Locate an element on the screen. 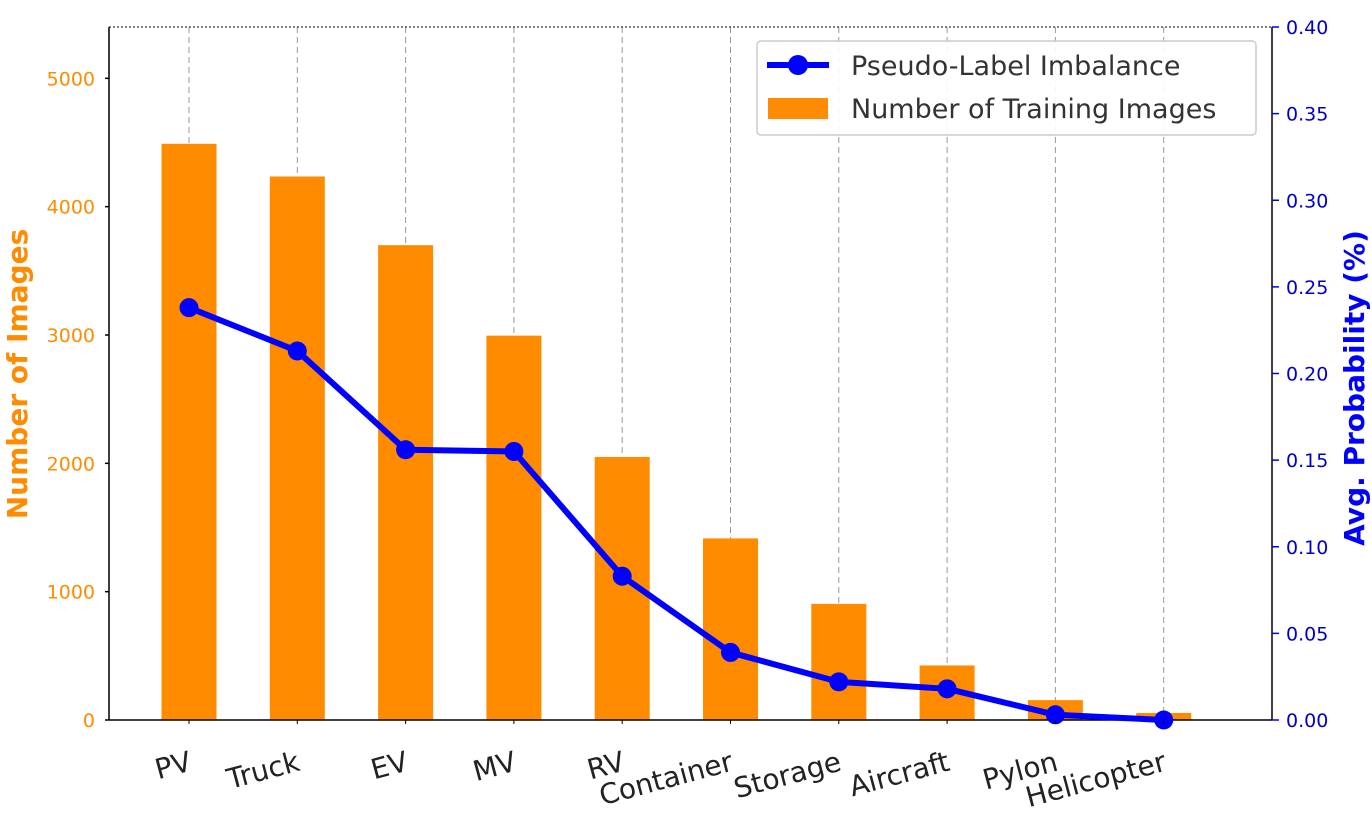  x-tick-label-storage: Storage is located at coordinates (787, 775).